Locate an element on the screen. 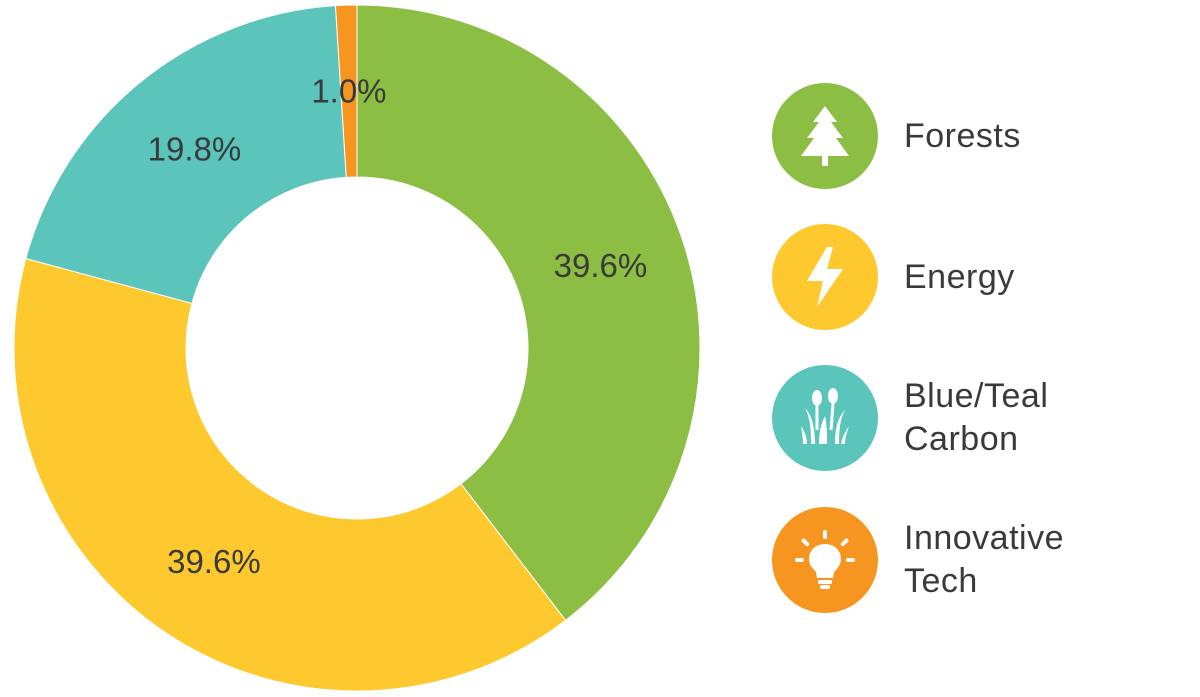 Image resolution: width=1200 pixels, height=697 pixels. legend-label-line: Innovative is located at coordinates (984, 538).